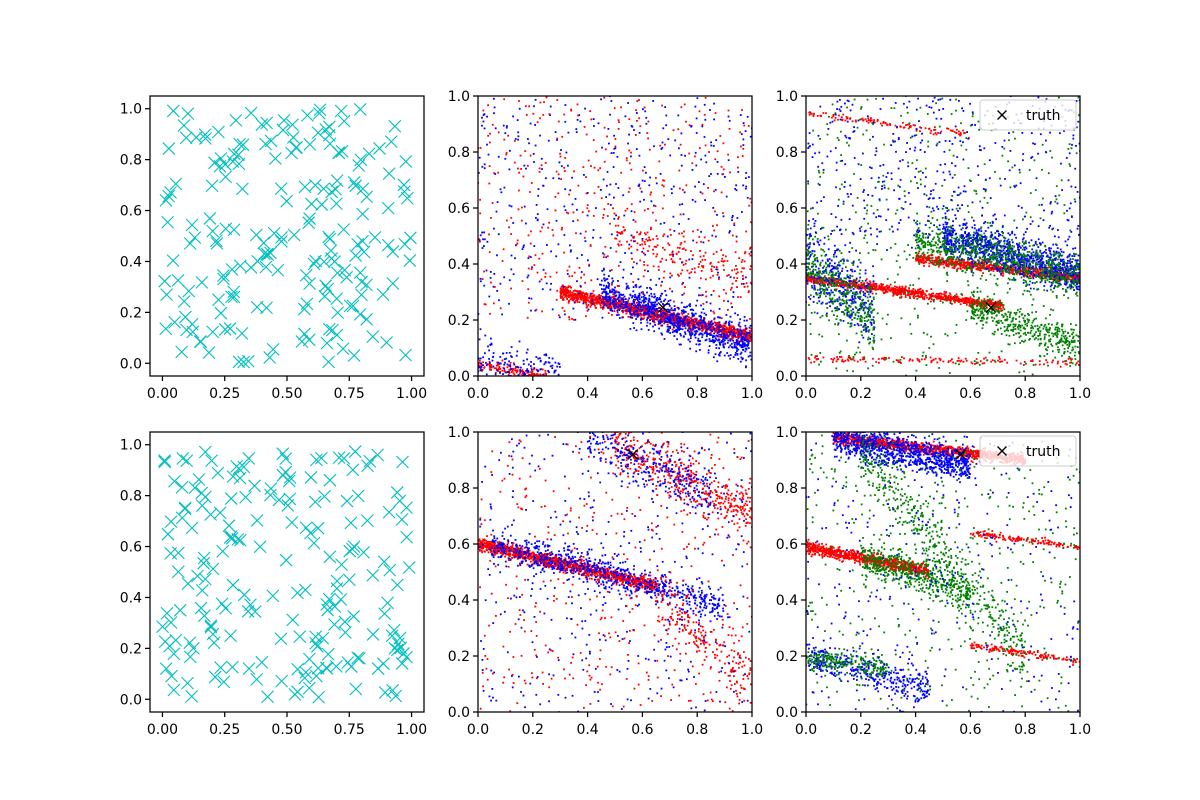 This screenshot has height=800, width=1200. What do you see at coordinates (478, 394) in the screenshot?
I see `x-tick-label: 0.0` at bounding box center [478, 394].